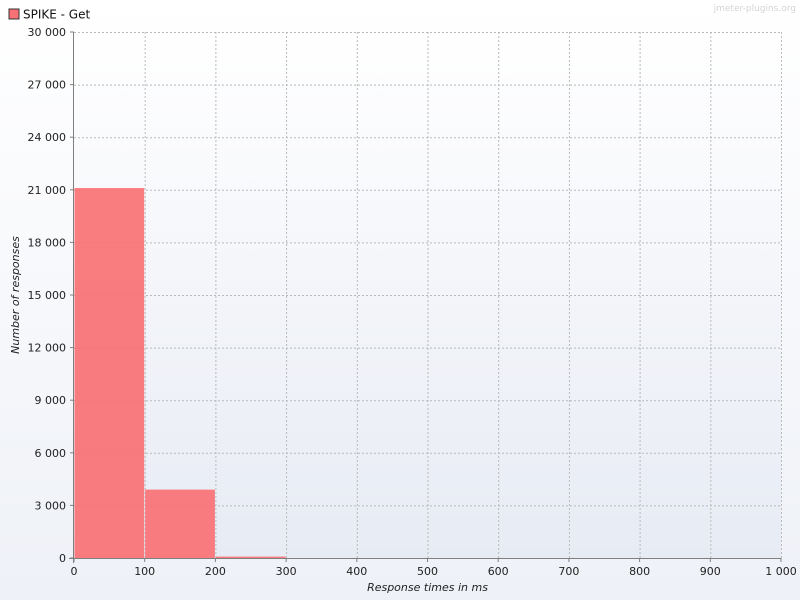 The width and height of the screenshot is (800, 600). What do you see at coordinates (74, 571) in the screenshot?
I see `x-tick-label: 0` at bounding box center [74, 571].